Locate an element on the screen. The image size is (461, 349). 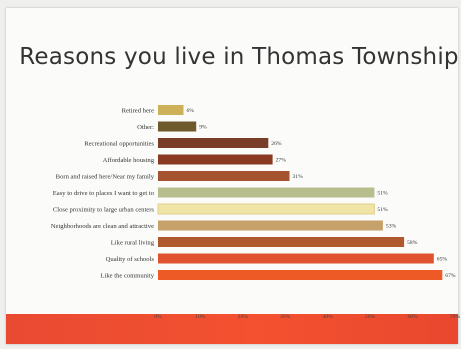
chart-title: Reasons you live in Thomas Township is located at coordinates (239, 57).